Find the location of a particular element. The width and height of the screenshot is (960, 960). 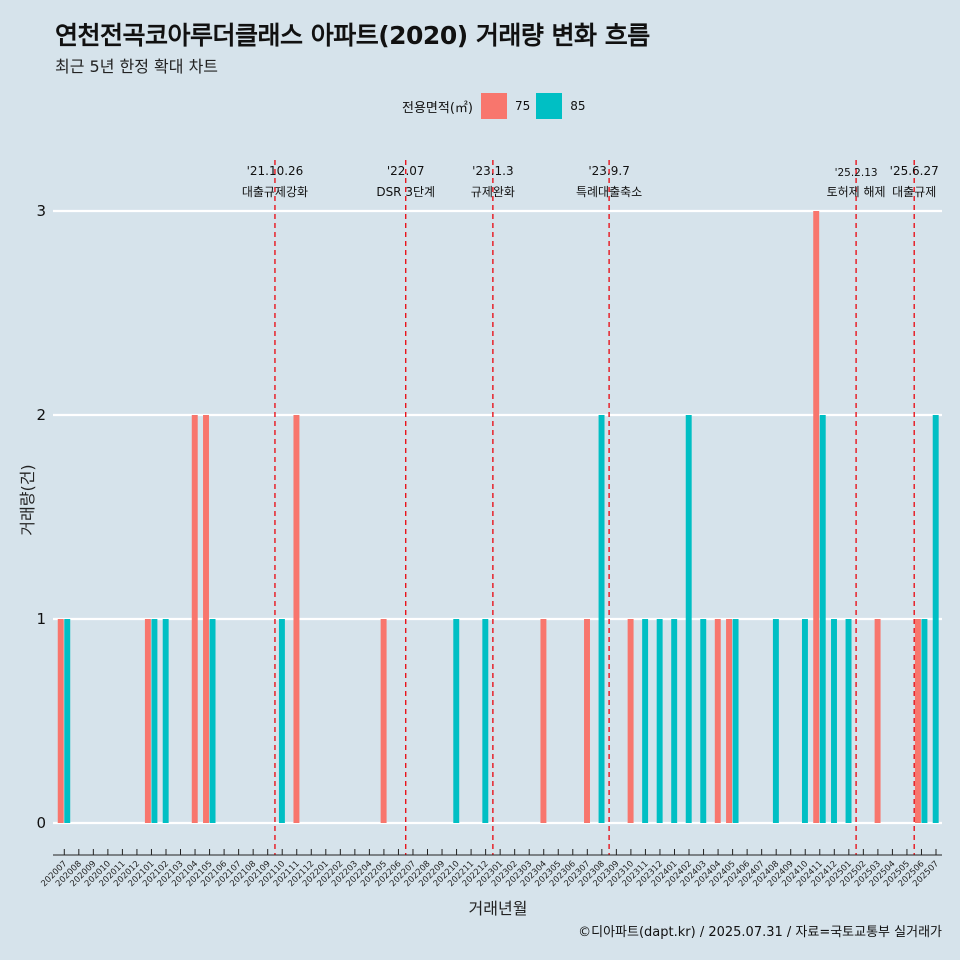

event-date: '23.9.7 is located at coordinates (608, 171).